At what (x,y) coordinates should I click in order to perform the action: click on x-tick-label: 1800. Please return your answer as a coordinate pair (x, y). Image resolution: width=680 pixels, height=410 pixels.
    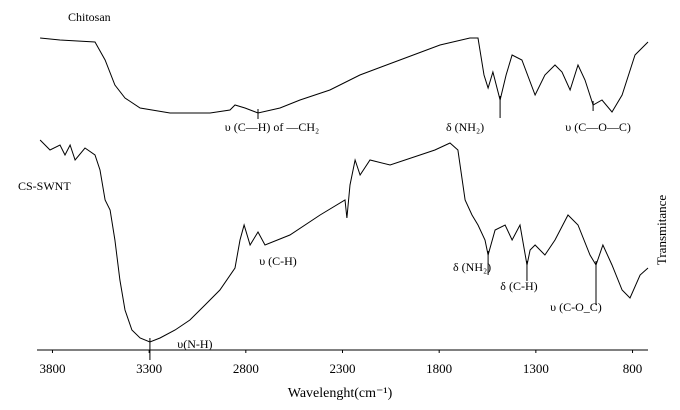
    Looking at the image, I should click on (439, 368).